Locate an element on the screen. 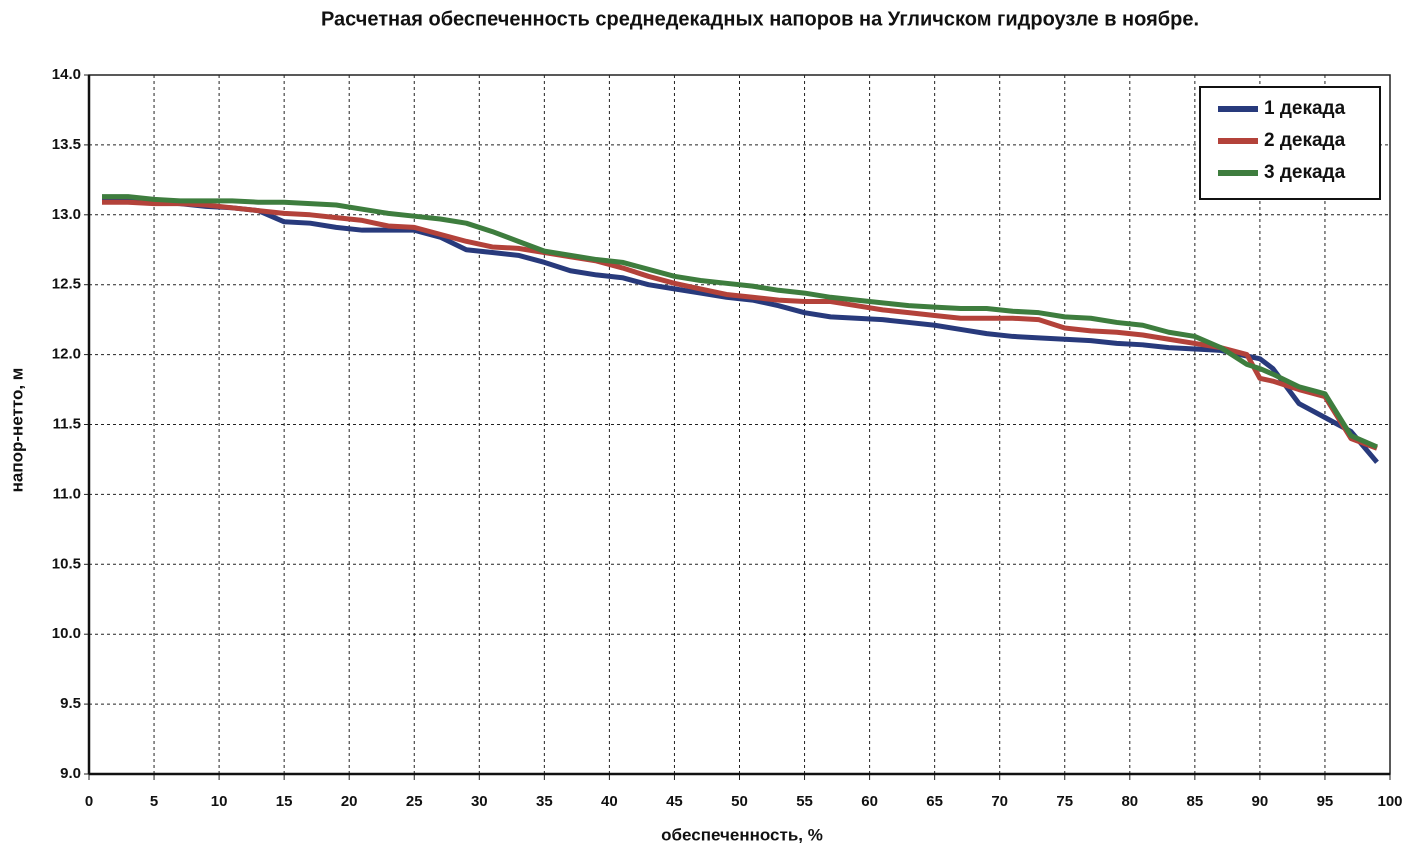 This screenshot has height=863, width=1416. legend-label: 3 декада is located at coordinates (1305, 172).